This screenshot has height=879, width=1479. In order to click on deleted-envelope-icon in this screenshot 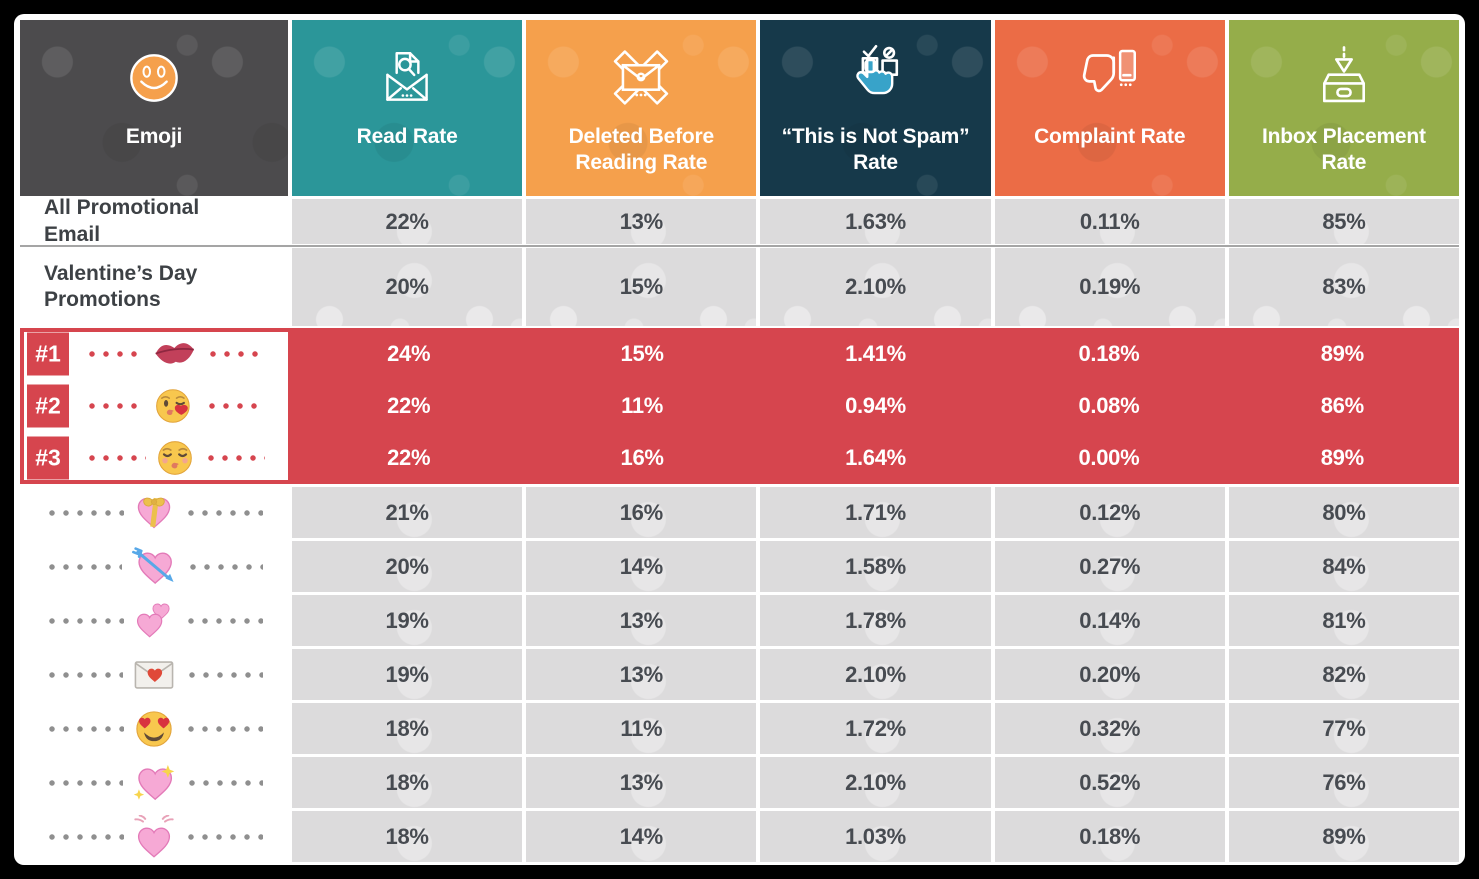, I will do `click(641, 78)`.